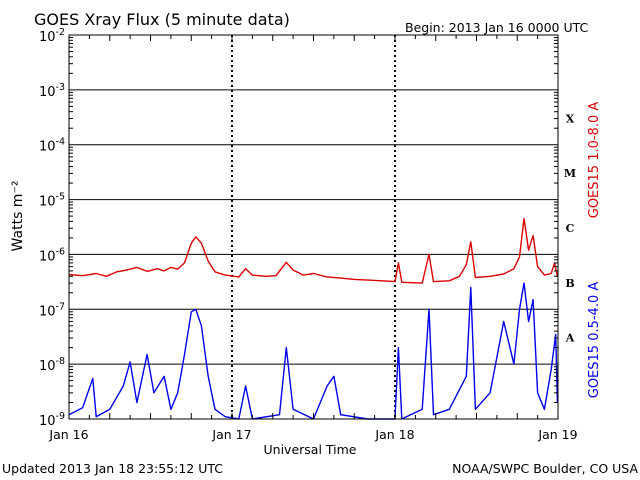  I want to click on begin-label: Begin: 2013 Jan 16 0000 UTC, so click(497, 27).